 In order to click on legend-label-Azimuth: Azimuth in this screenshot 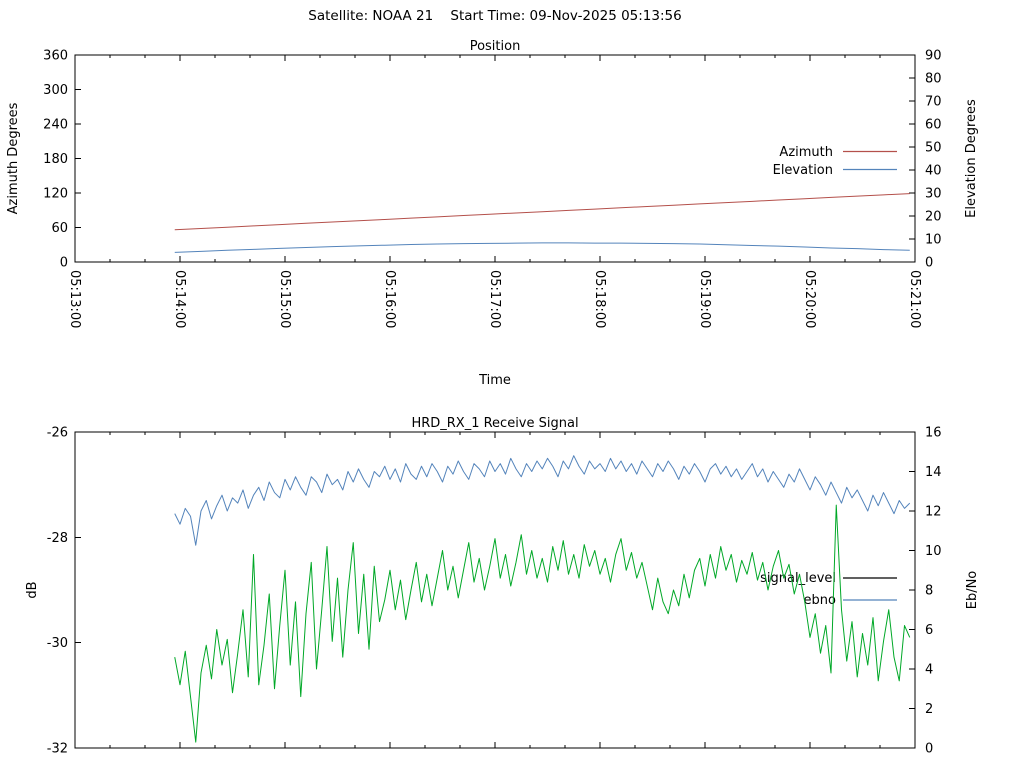, I will do `click(806, 152)`.